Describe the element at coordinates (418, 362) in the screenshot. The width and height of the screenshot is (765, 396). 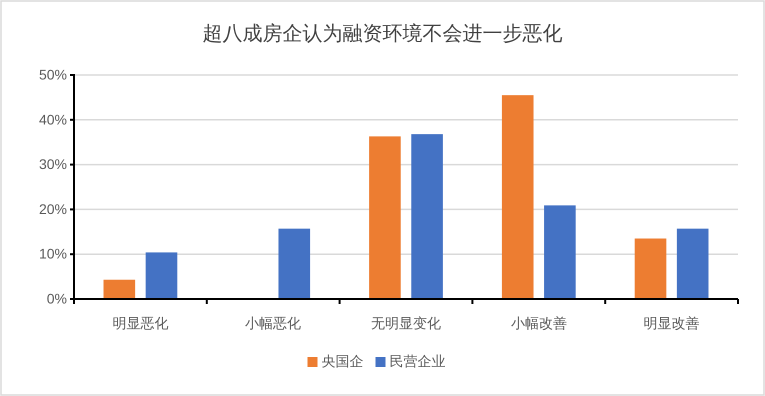
I see `legend-label: 民营企业` at that location.